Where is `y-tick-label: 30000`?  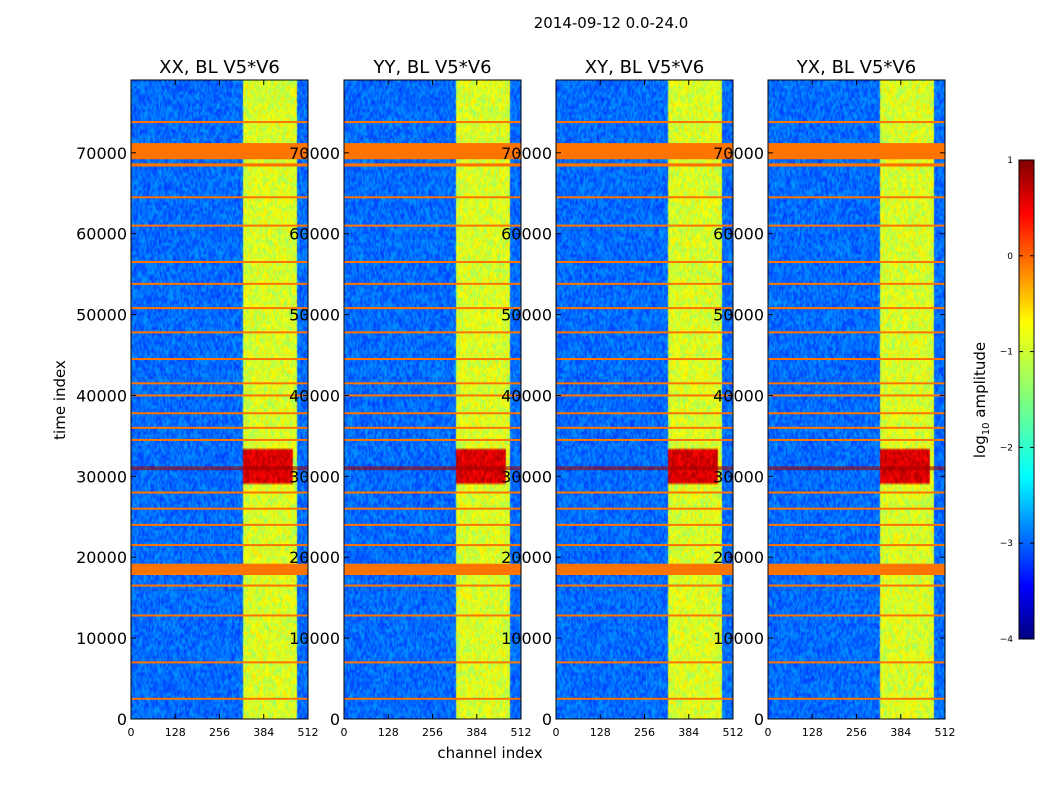
y-tick-label: 30000 is located at coordinates (738, 476).